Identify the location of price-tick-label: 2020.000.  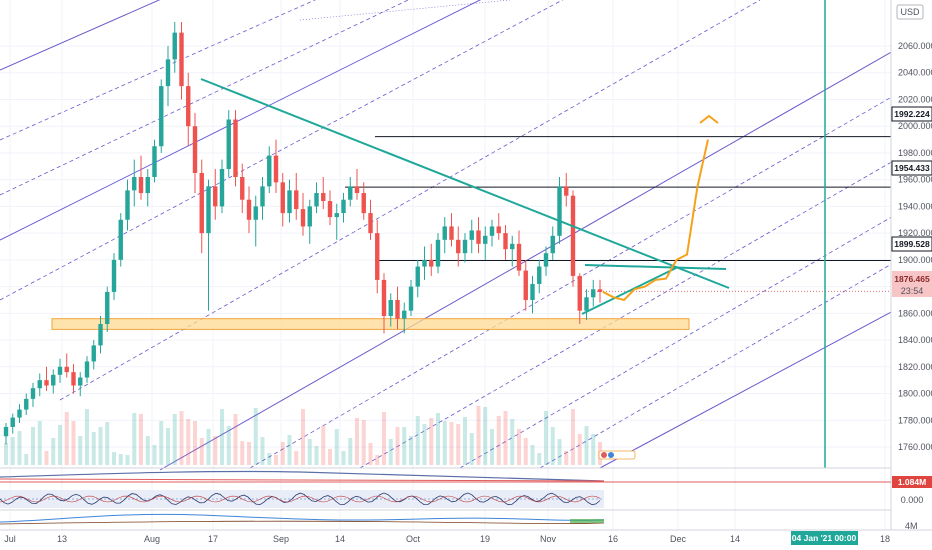
(915, 99).